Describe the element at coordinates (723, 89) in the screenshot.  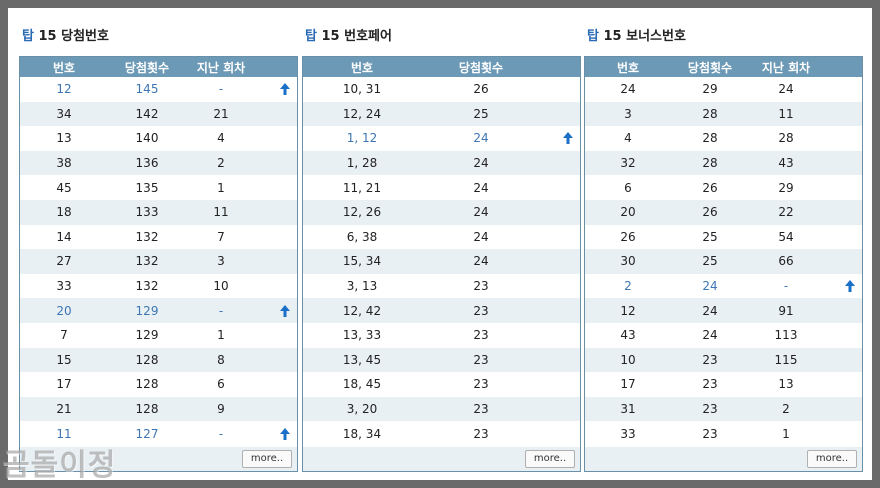
I see `table-row: 24 29 24` at that location.